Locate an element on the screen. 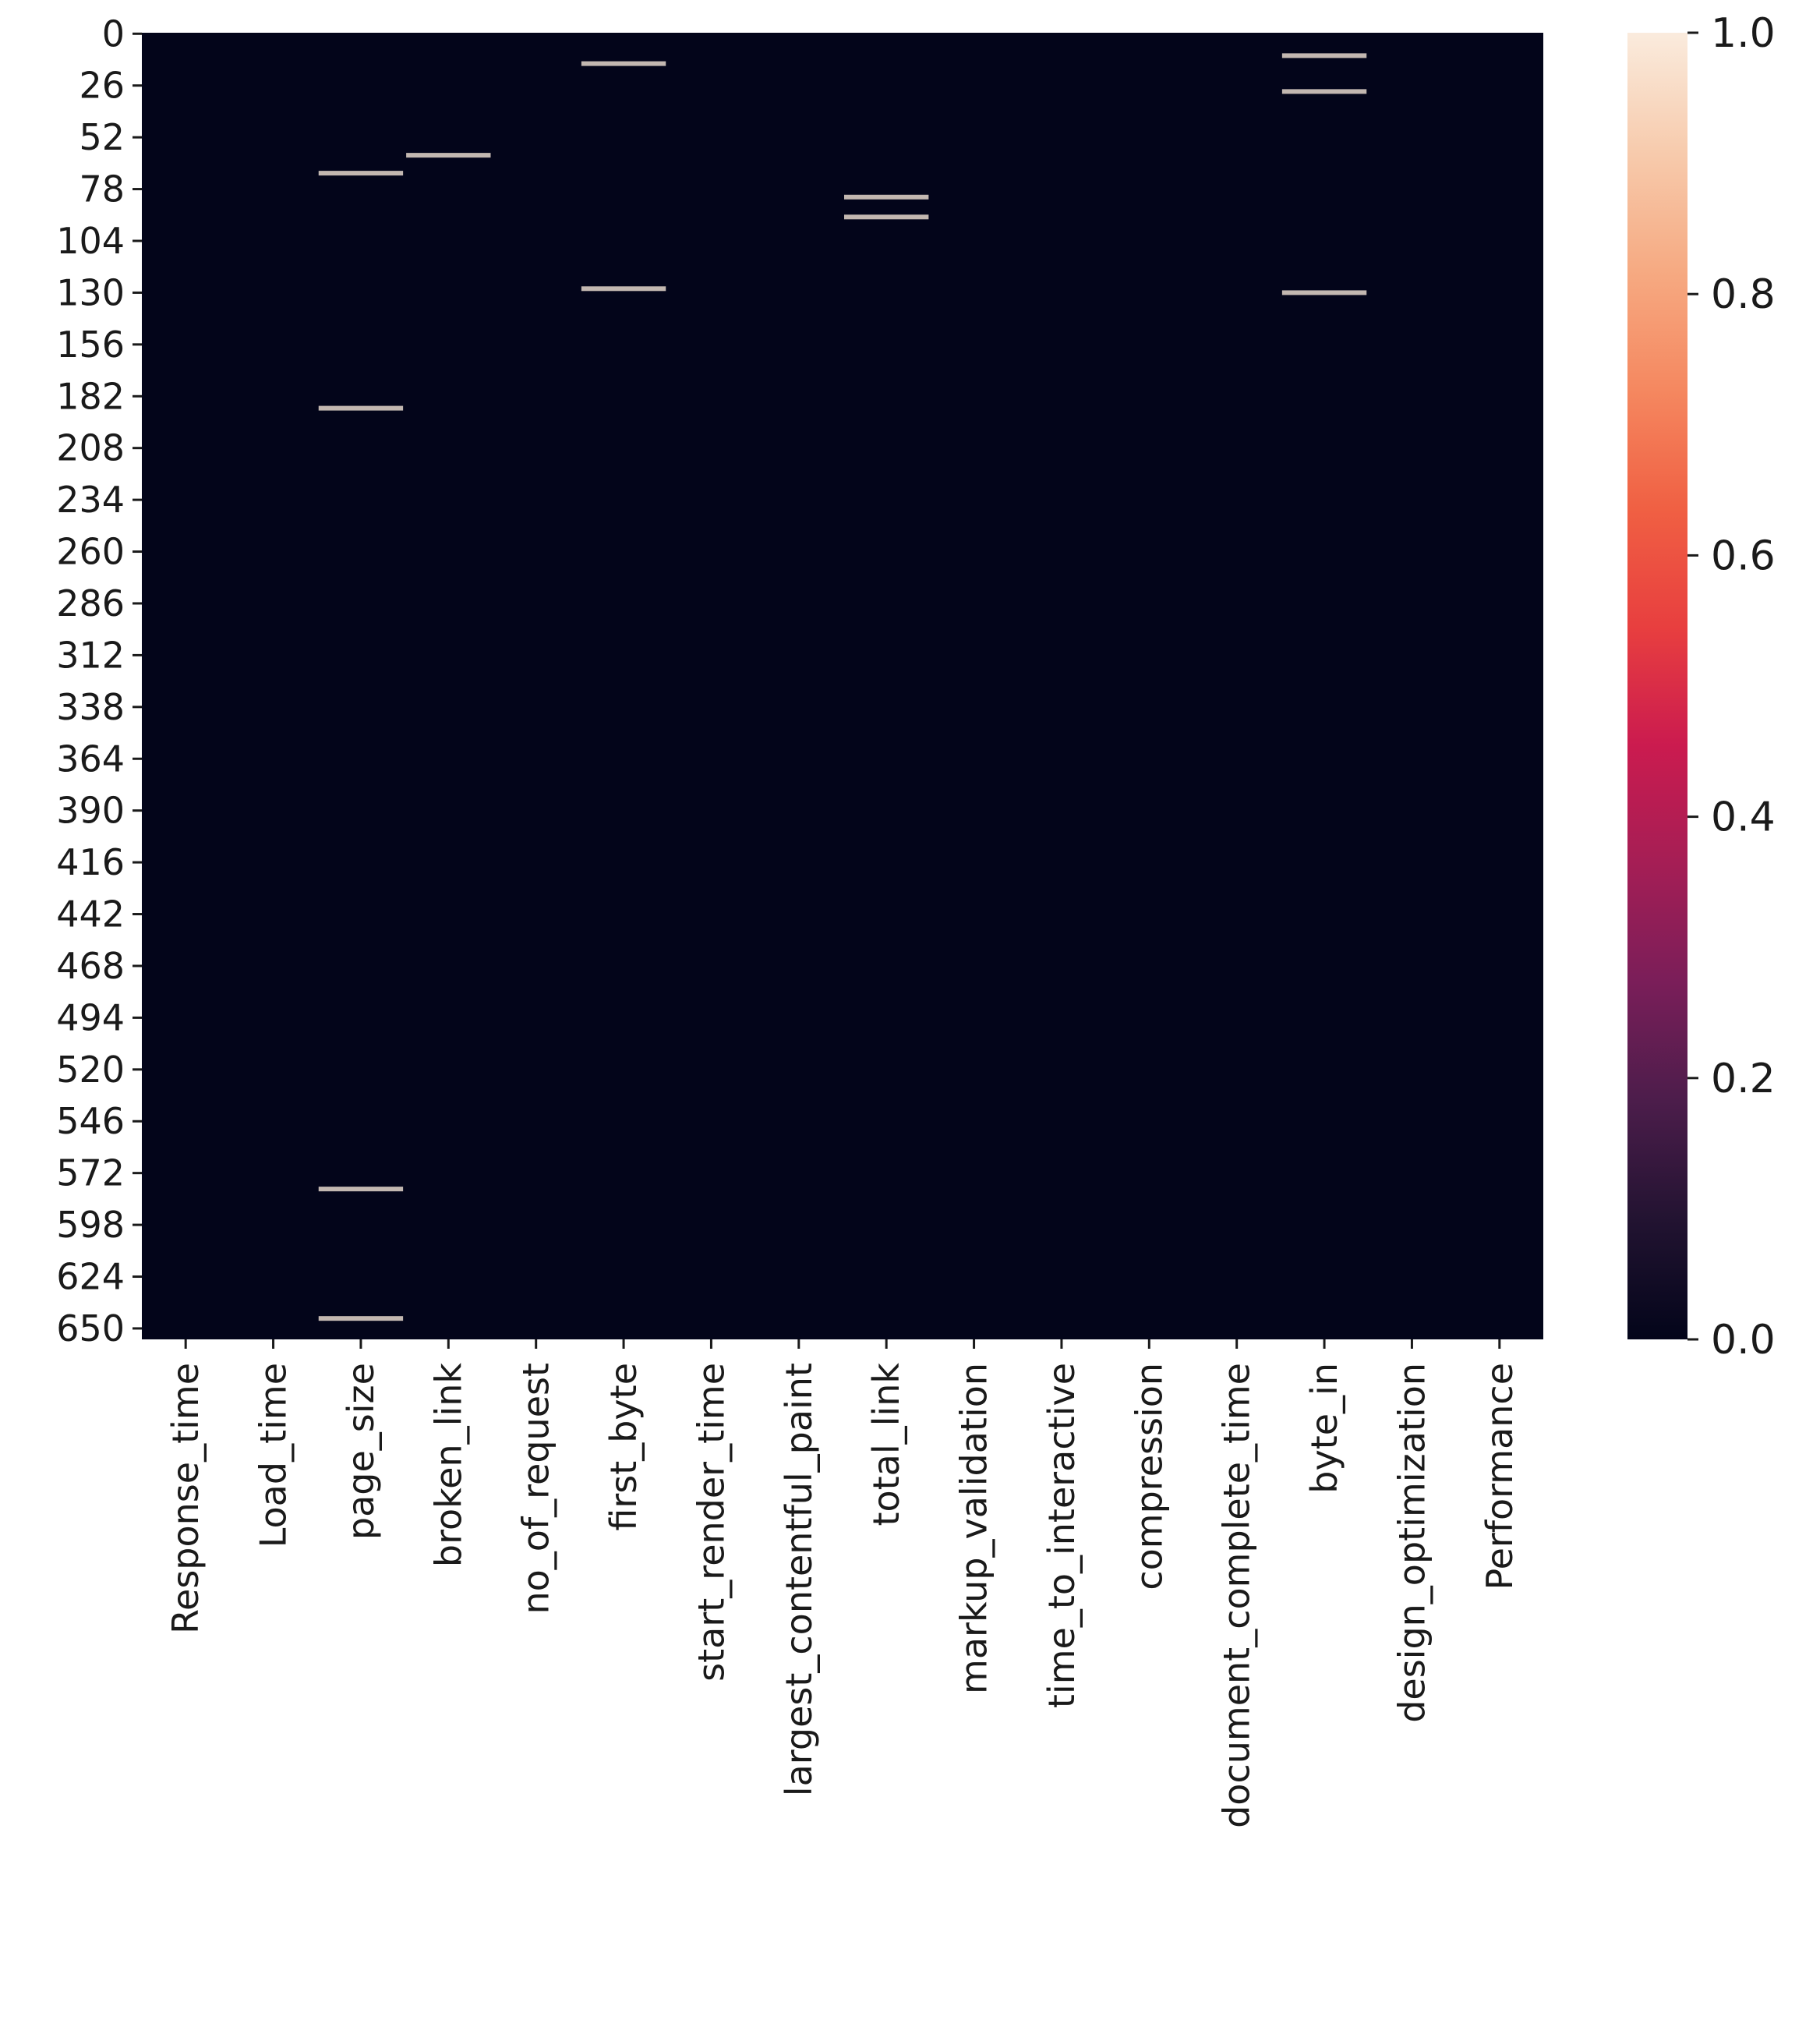 This screenshot has height=2027, width=1820. y-tick-label: 130 is located at coordinates (91, 292).